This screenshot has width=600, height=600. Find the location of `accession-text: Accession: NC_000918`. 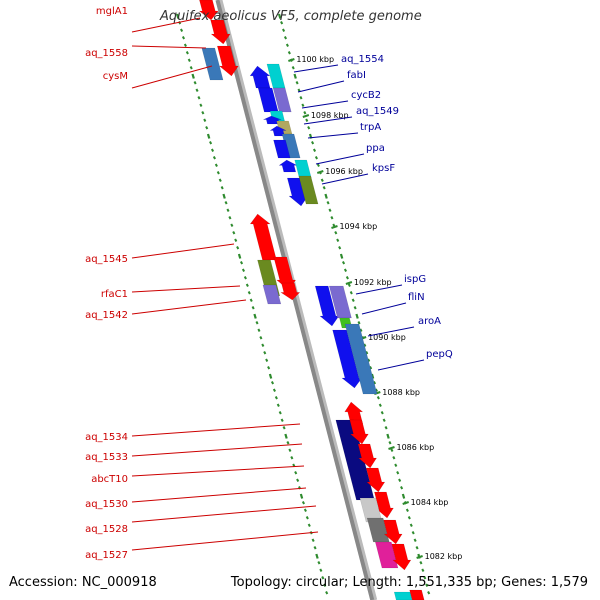

accession-text: Accession: NC_000918 is located at coordinates (83, 582).